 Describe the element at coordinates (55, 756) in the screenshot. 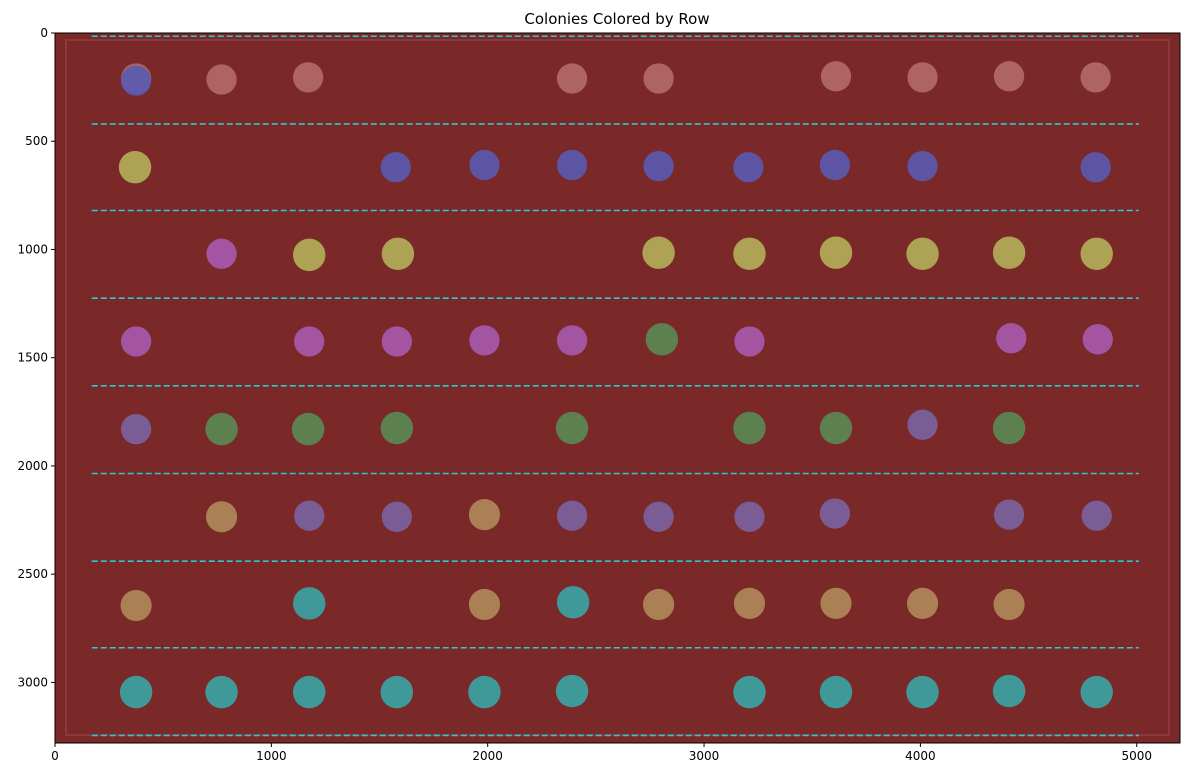

I see `x-tick-label: 0` at that location.